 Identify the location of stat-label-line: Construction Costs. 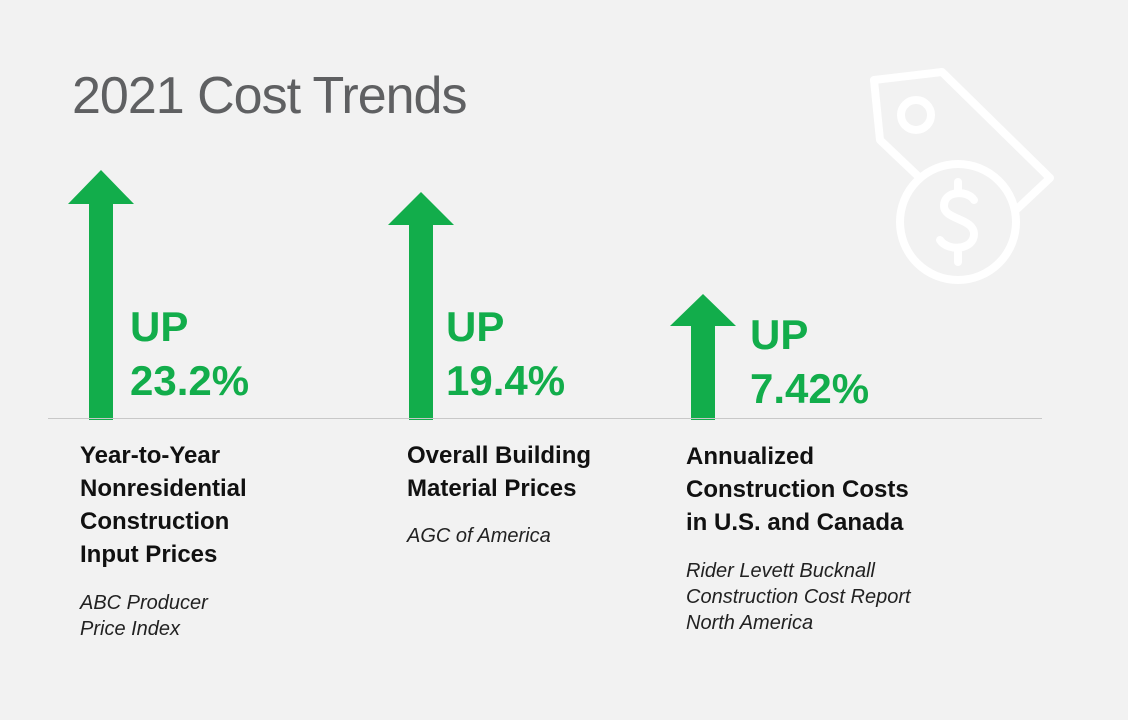
(797, 489).